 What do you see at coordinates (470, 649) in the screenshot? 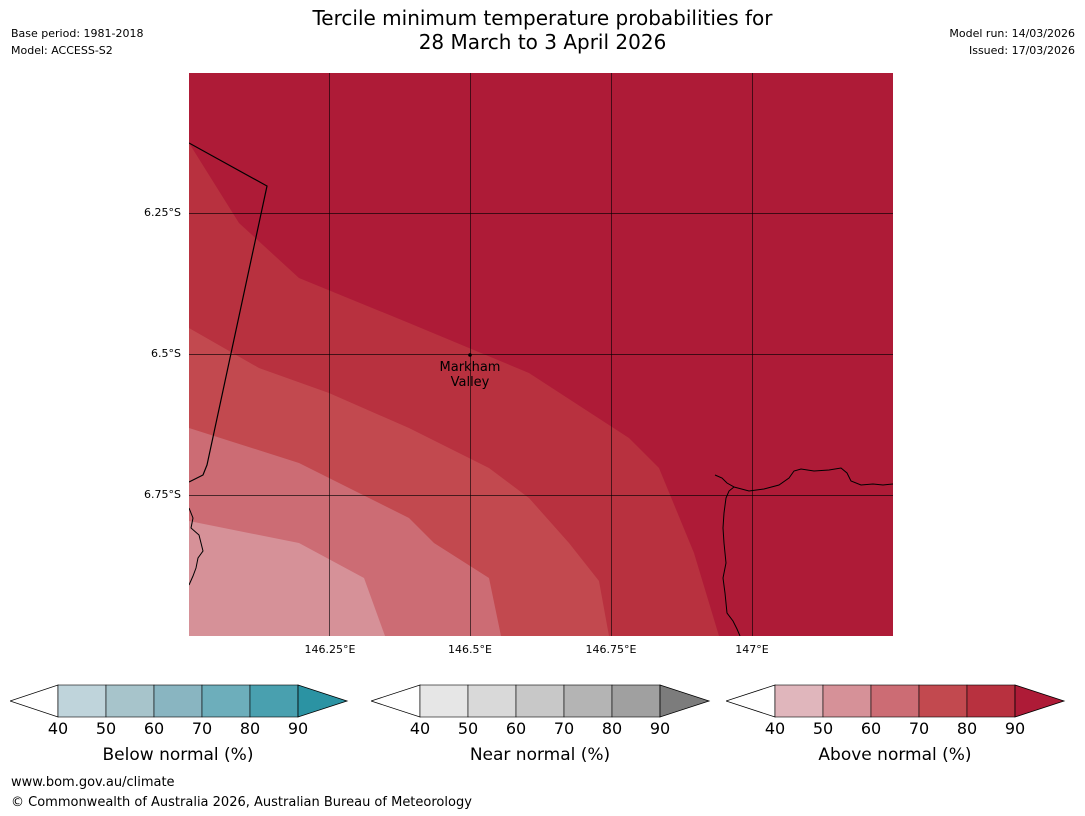
I see `lon-label-146-5: 146.5°E` at bounding box center [470, 649].